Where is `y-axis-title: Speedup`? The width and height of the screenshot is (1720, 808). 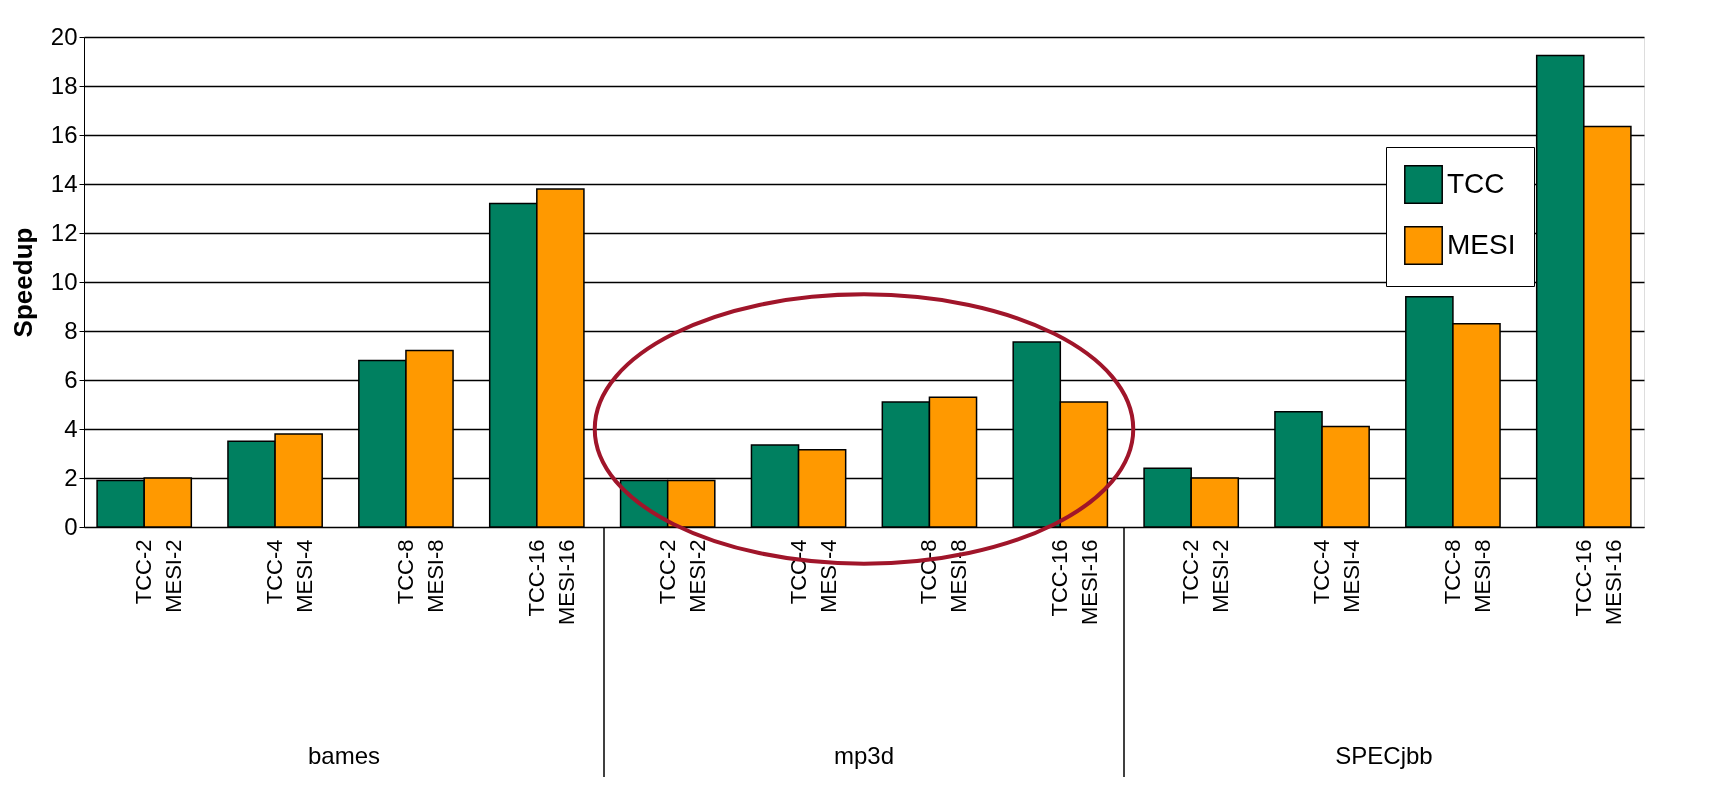
y-axis-title: Speedup is located at coordinates (22, 282).